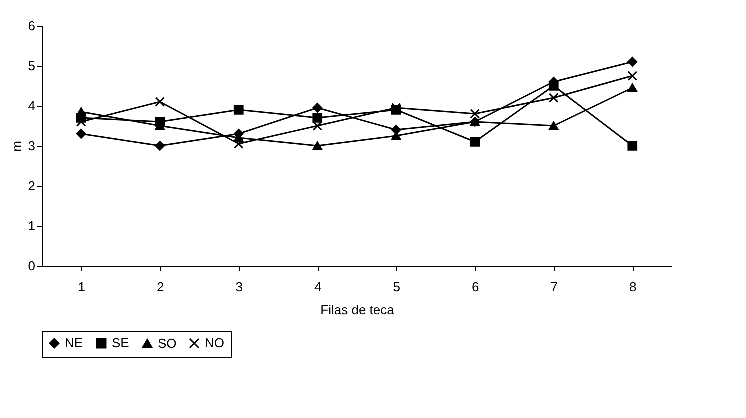  I want to click on x-tick-label: 3, so click(239, 287).